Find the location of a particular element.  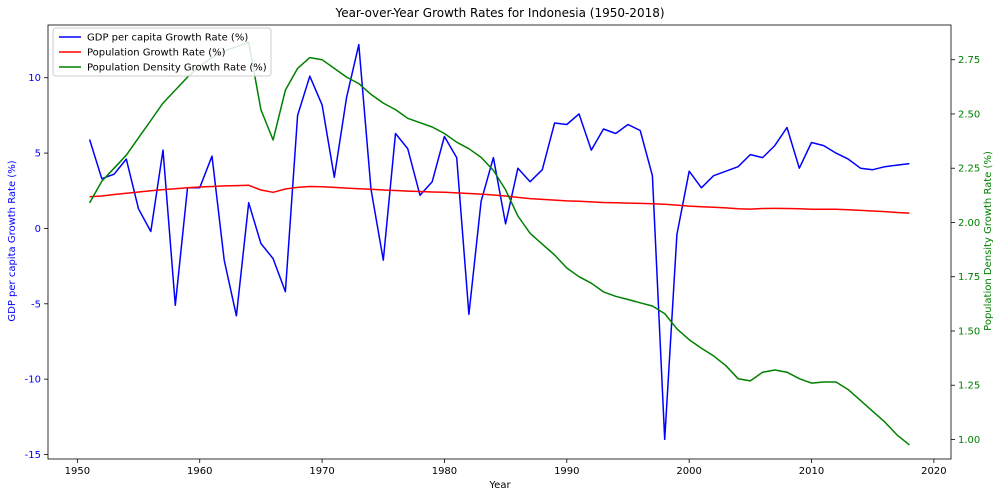

legend-label-1: GDP per capita Growth Rate (%) is located at coordinates (167, 38).